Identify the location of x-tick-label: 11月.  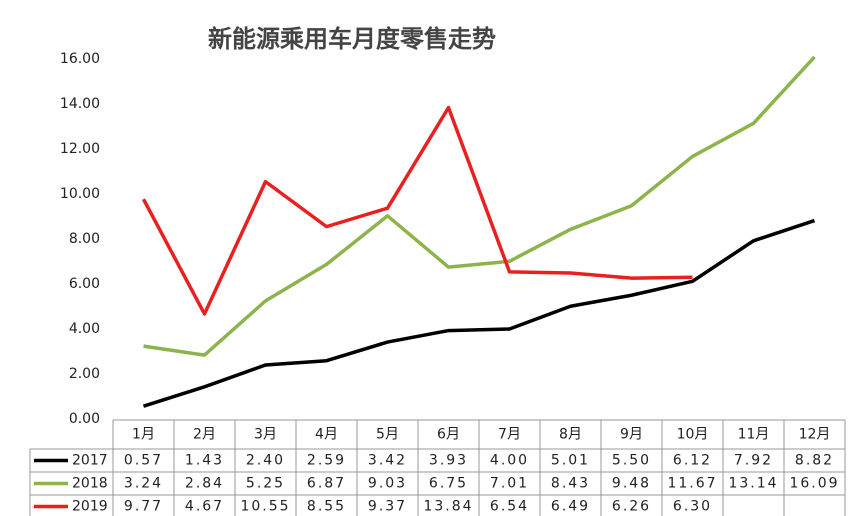
(754, 435).